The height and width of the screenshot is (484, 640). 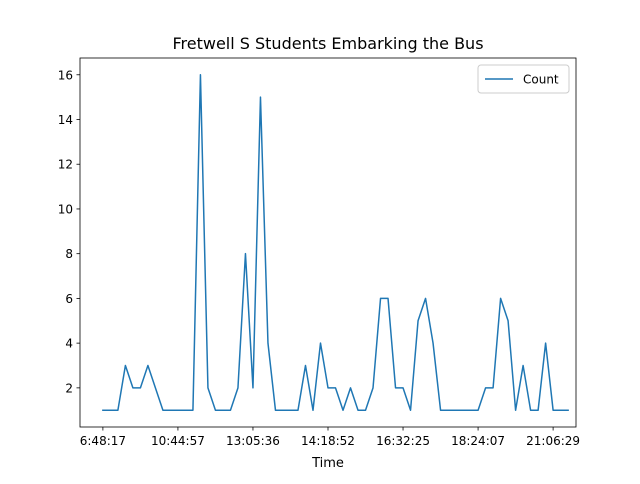 What do you see at coordinates (103, 441) in the screenshot?
I see `x-tick-label: 6:48:17` at bounding box center [103, 441].